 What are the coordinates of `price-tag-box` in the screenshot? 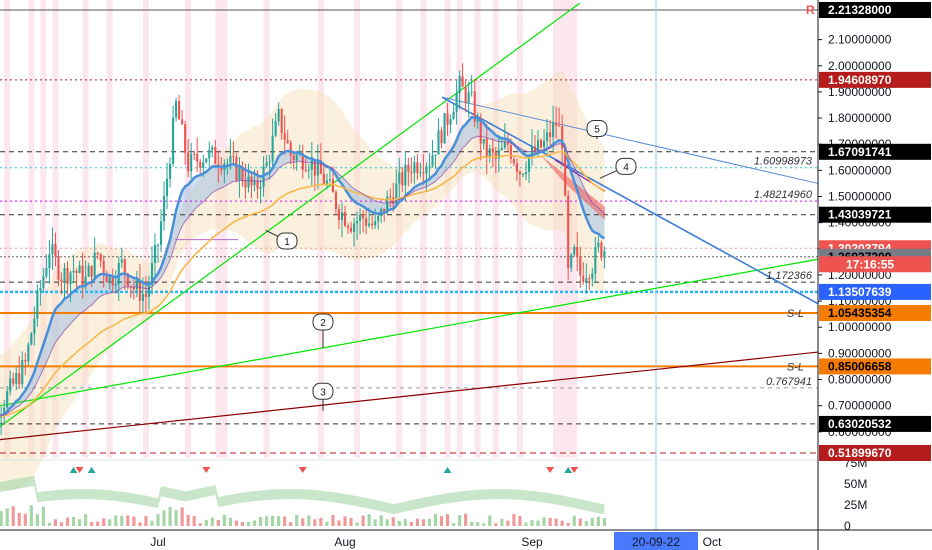 It's located at (875, 453).